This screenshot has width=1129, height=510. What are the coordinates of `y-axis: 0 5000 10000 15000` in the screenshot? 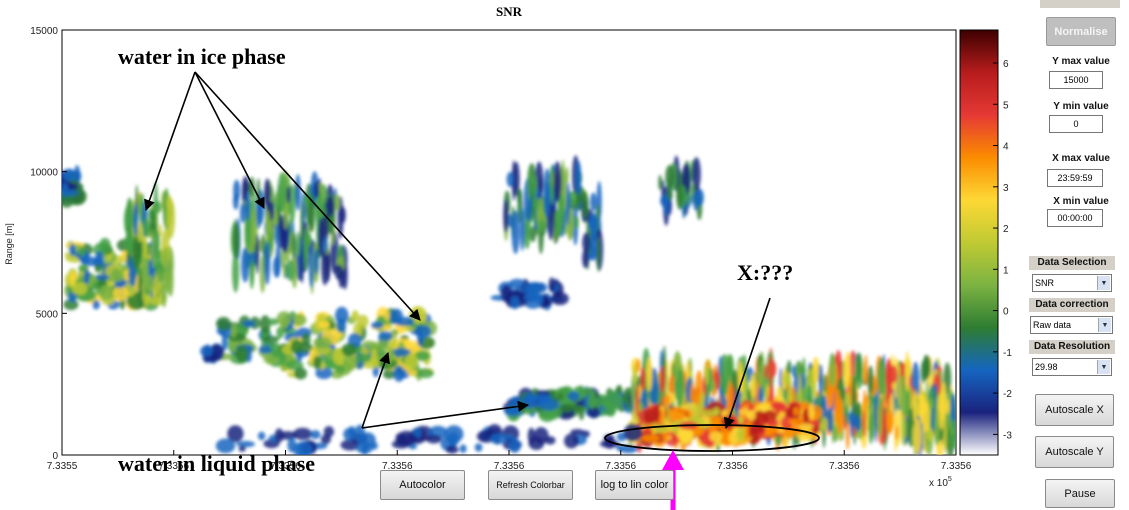 It's located at (48, 244).